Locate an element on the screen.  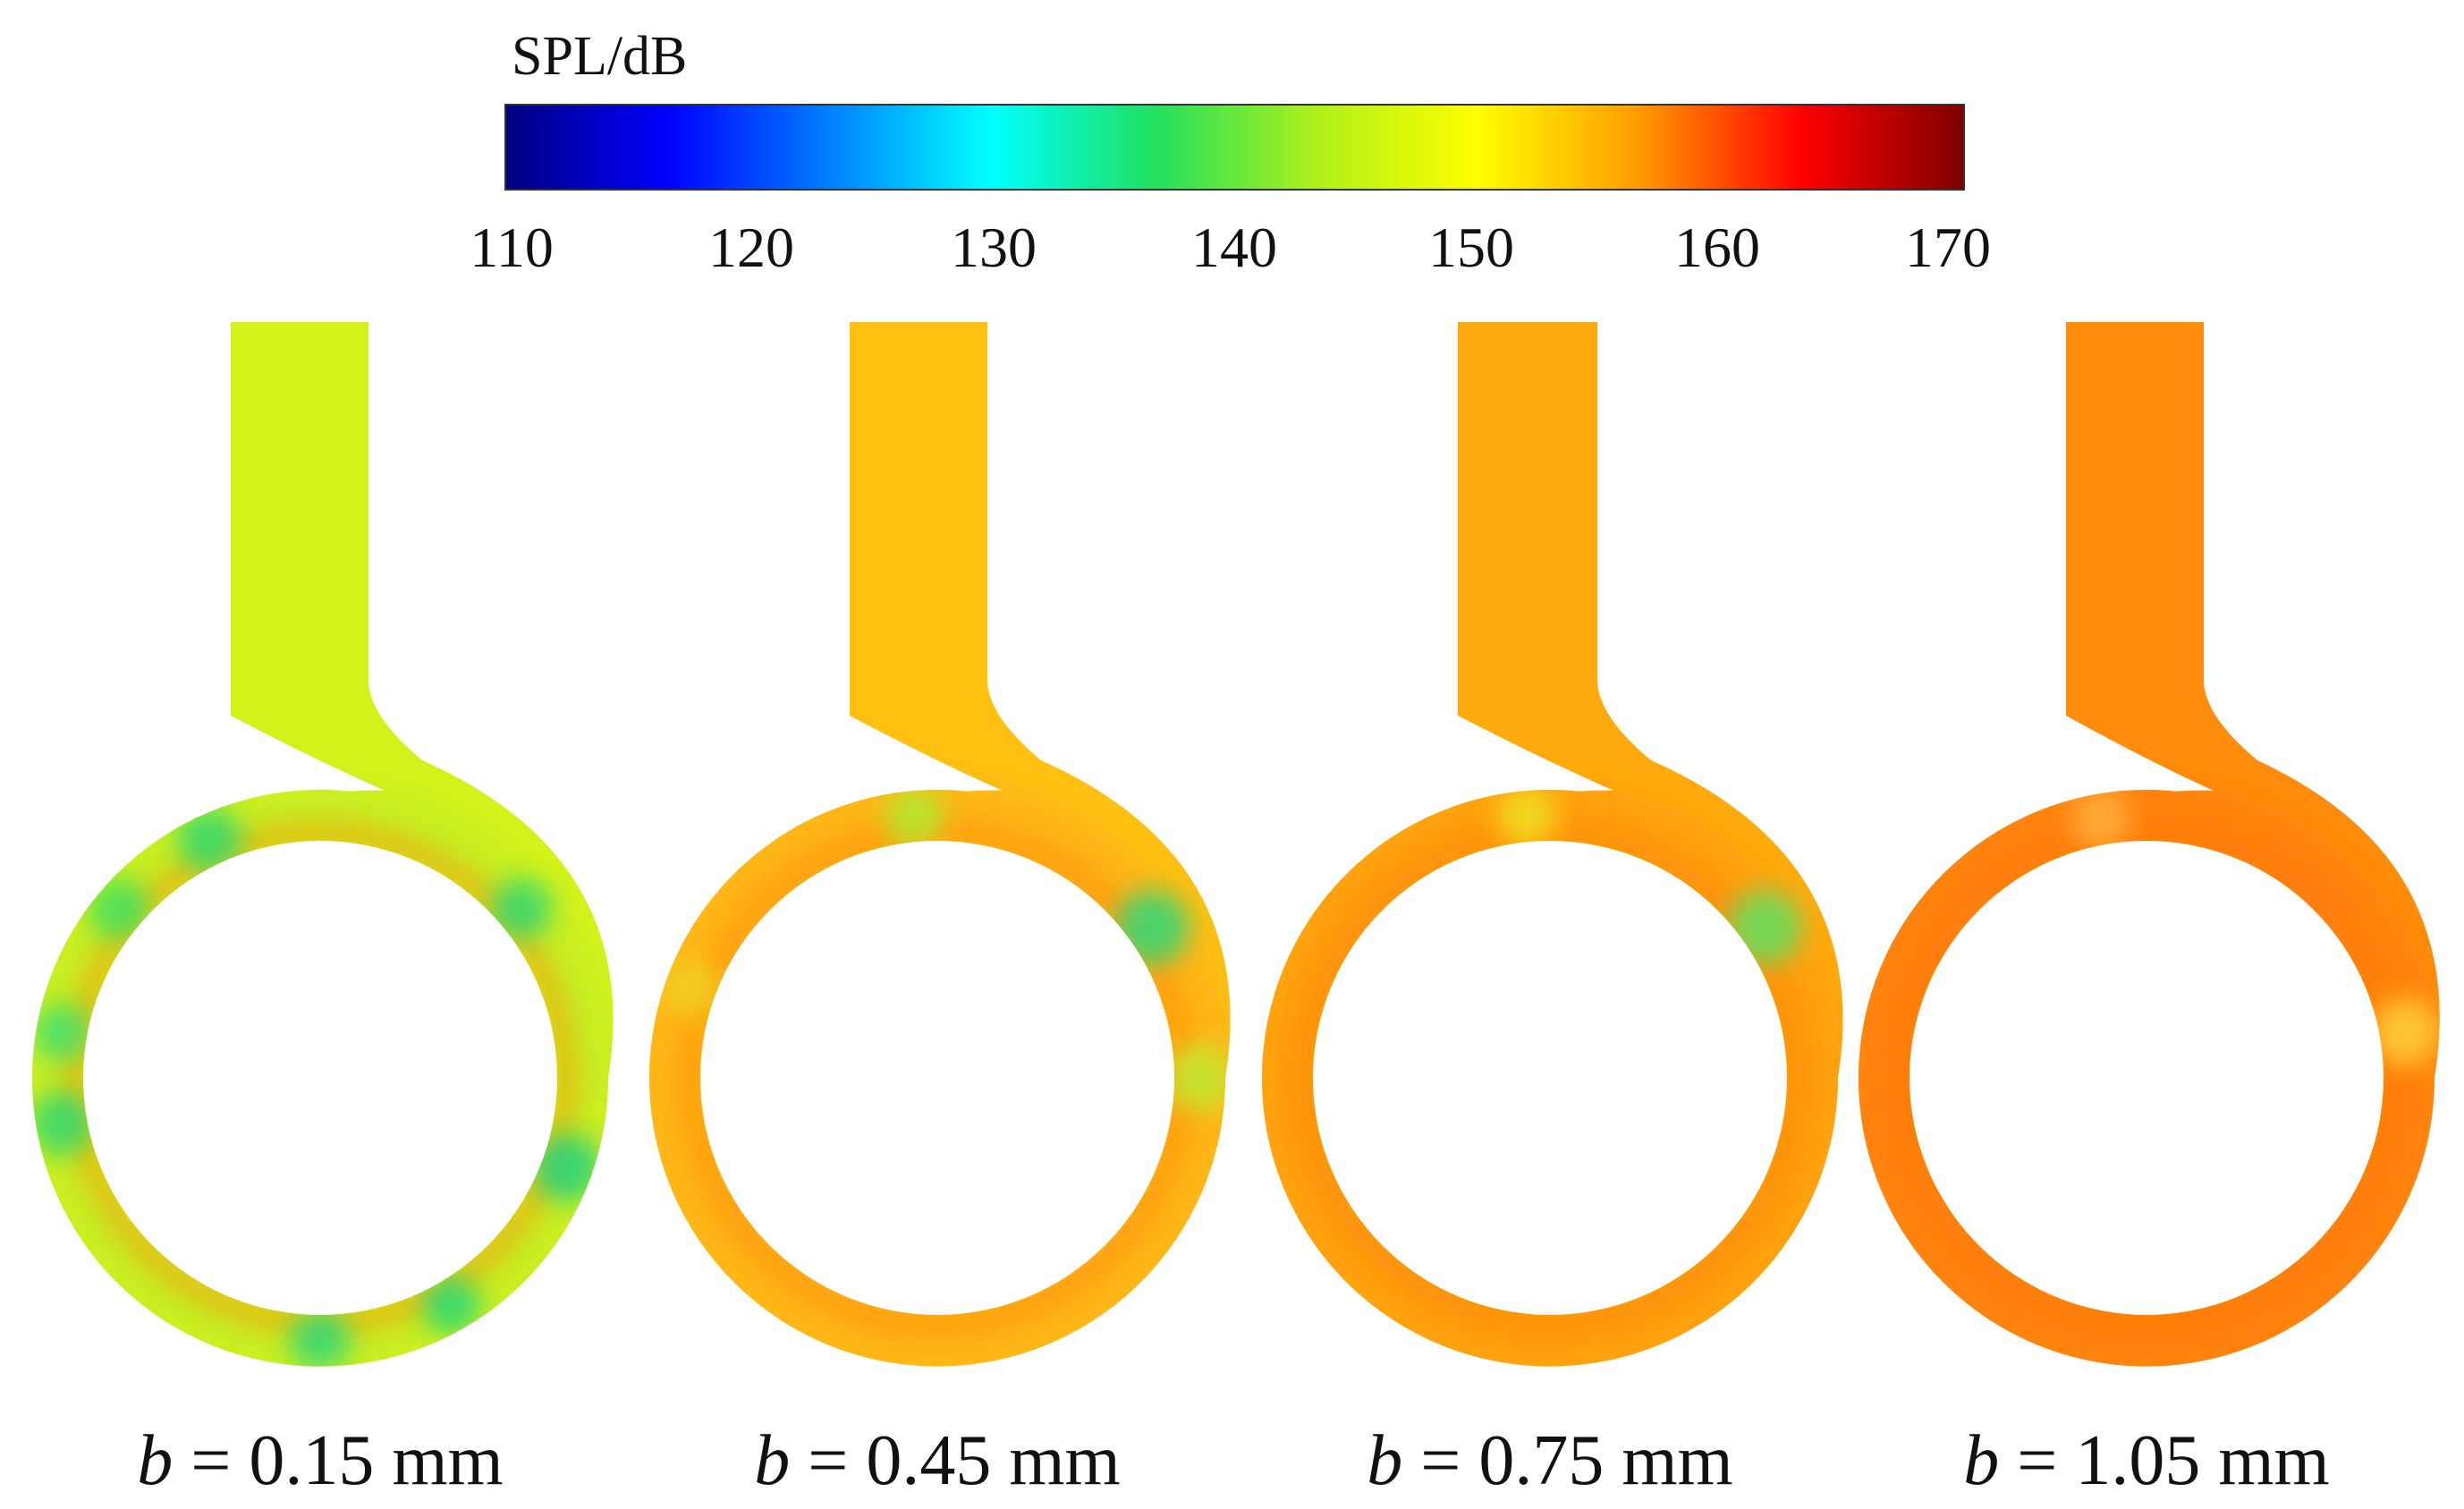
colorbar-title: SPL/dB is located at coordinates (600, 56).